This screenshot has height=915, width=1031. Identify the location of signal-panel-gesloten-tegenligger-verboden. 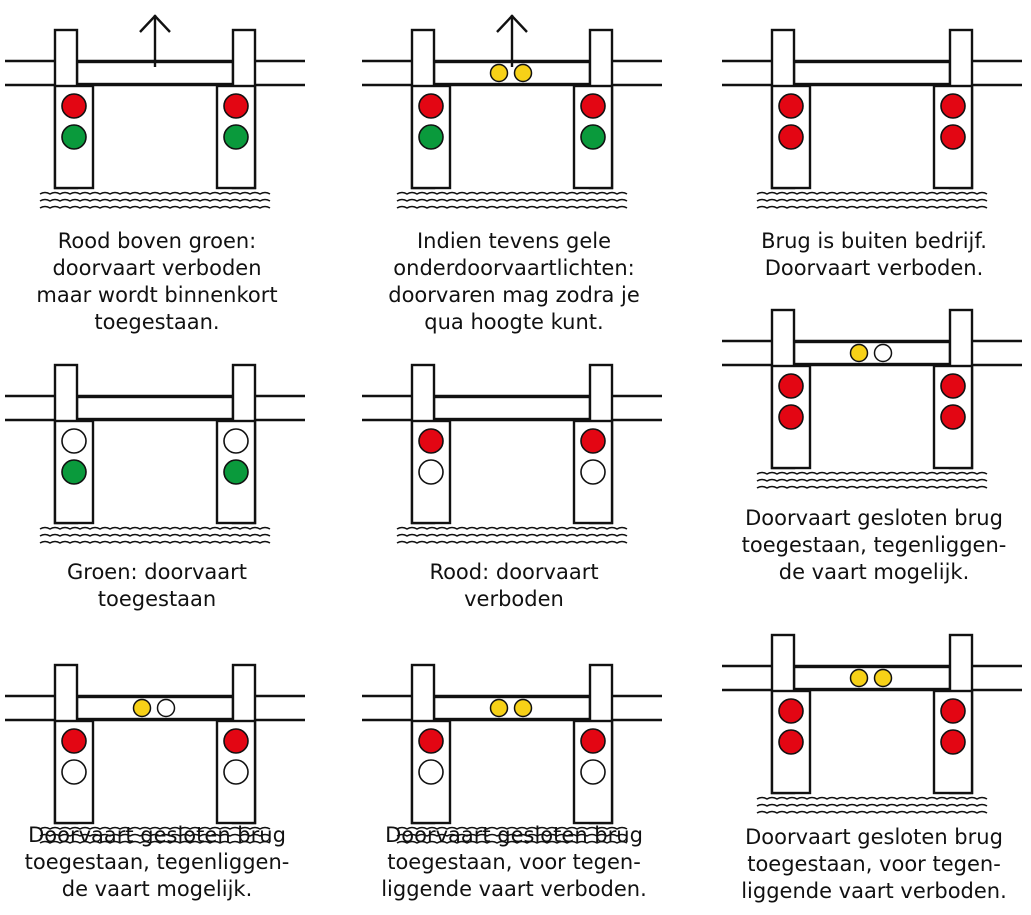
(512, 747).